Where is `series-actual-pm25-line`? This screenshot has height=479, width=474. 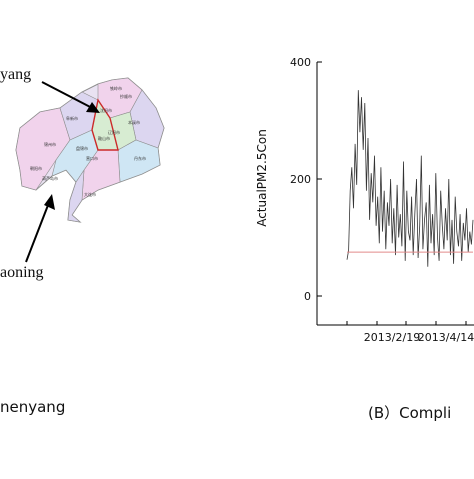 series-actual-pm25-line is located at coordinates (410, 178).